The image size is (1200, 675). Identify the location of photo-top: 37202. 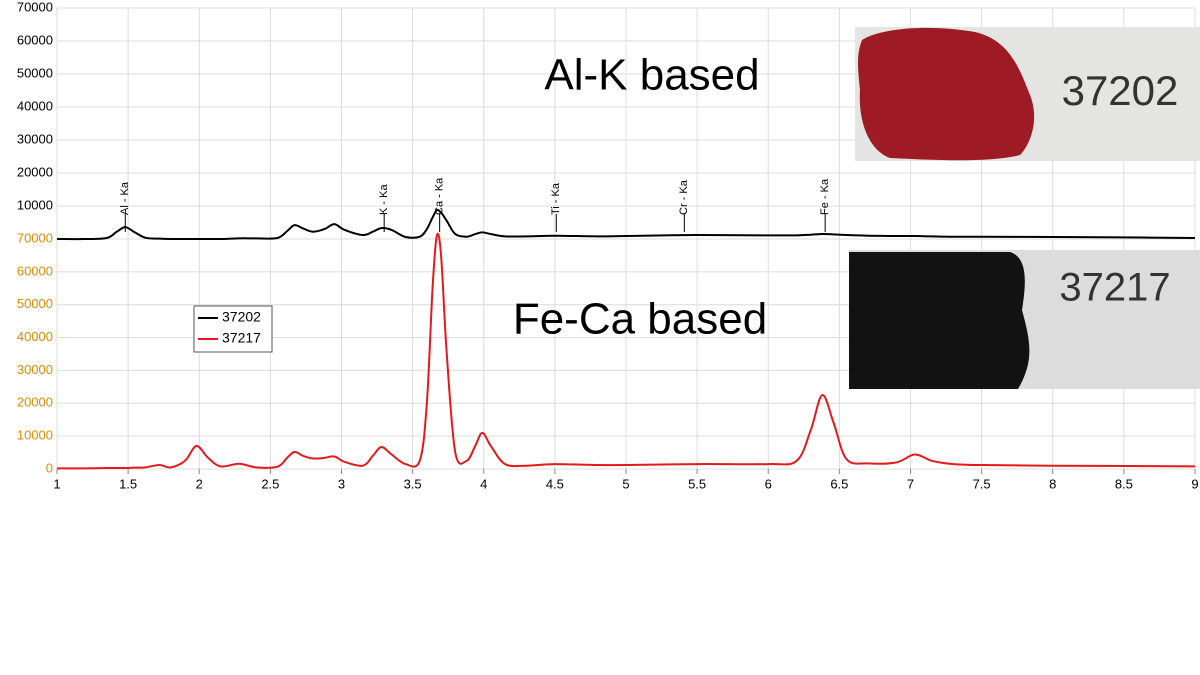
(1027, 94).